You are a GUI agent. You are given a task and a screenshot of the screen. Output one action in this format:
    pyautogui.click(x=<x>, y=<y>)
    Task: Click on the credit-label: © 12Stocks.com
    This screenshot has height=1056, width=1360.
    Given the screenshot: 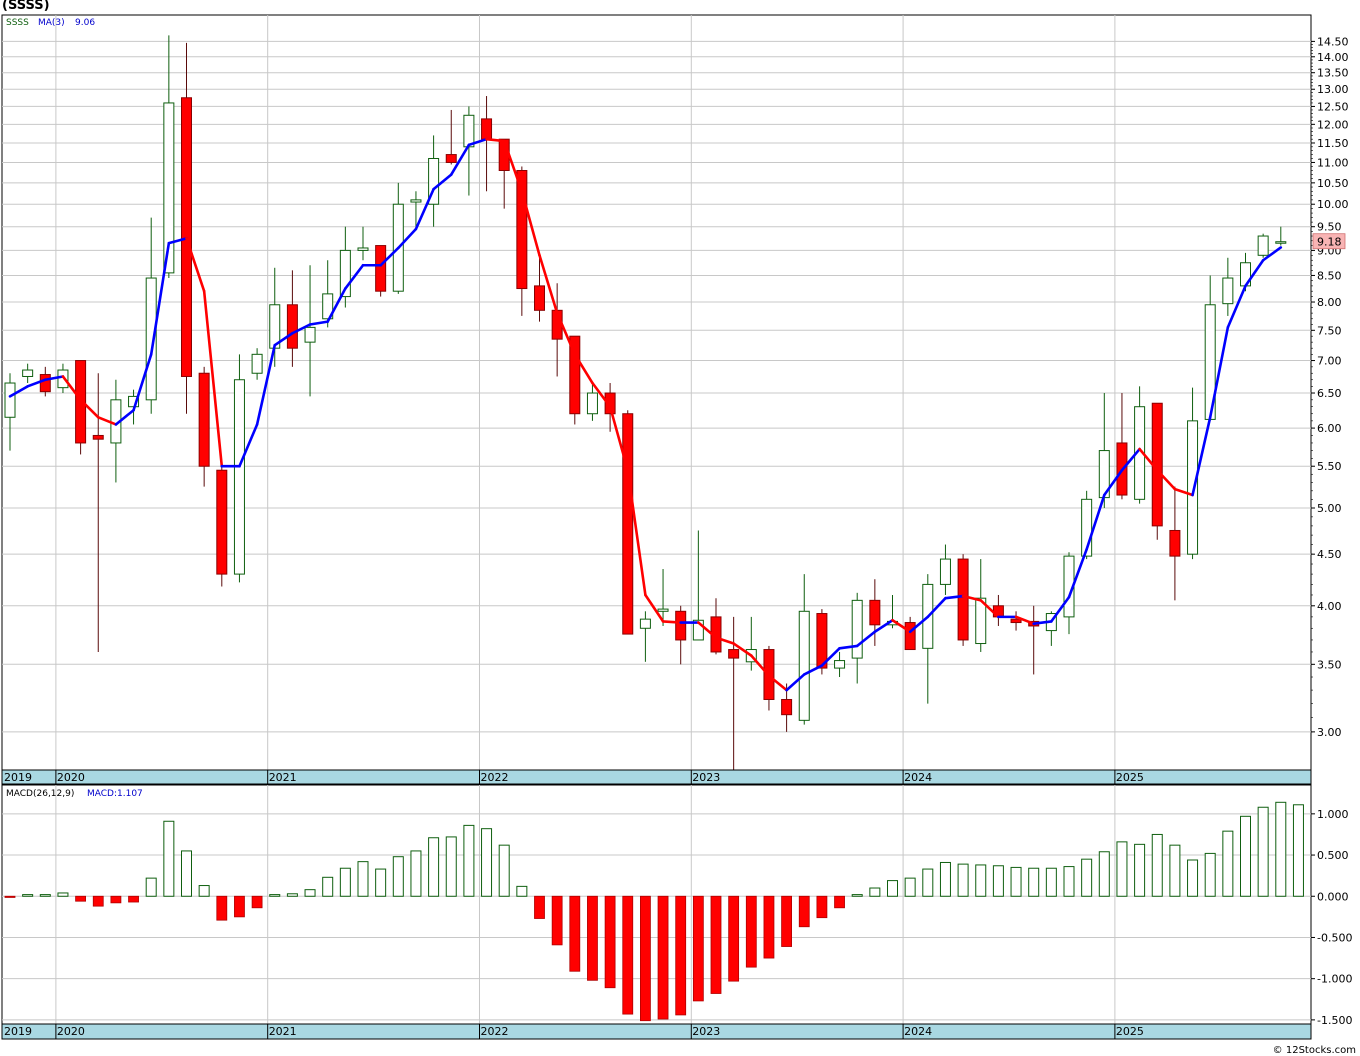 What is the action you would take?
    pyautogui.click(x=1314, y=1050)
    